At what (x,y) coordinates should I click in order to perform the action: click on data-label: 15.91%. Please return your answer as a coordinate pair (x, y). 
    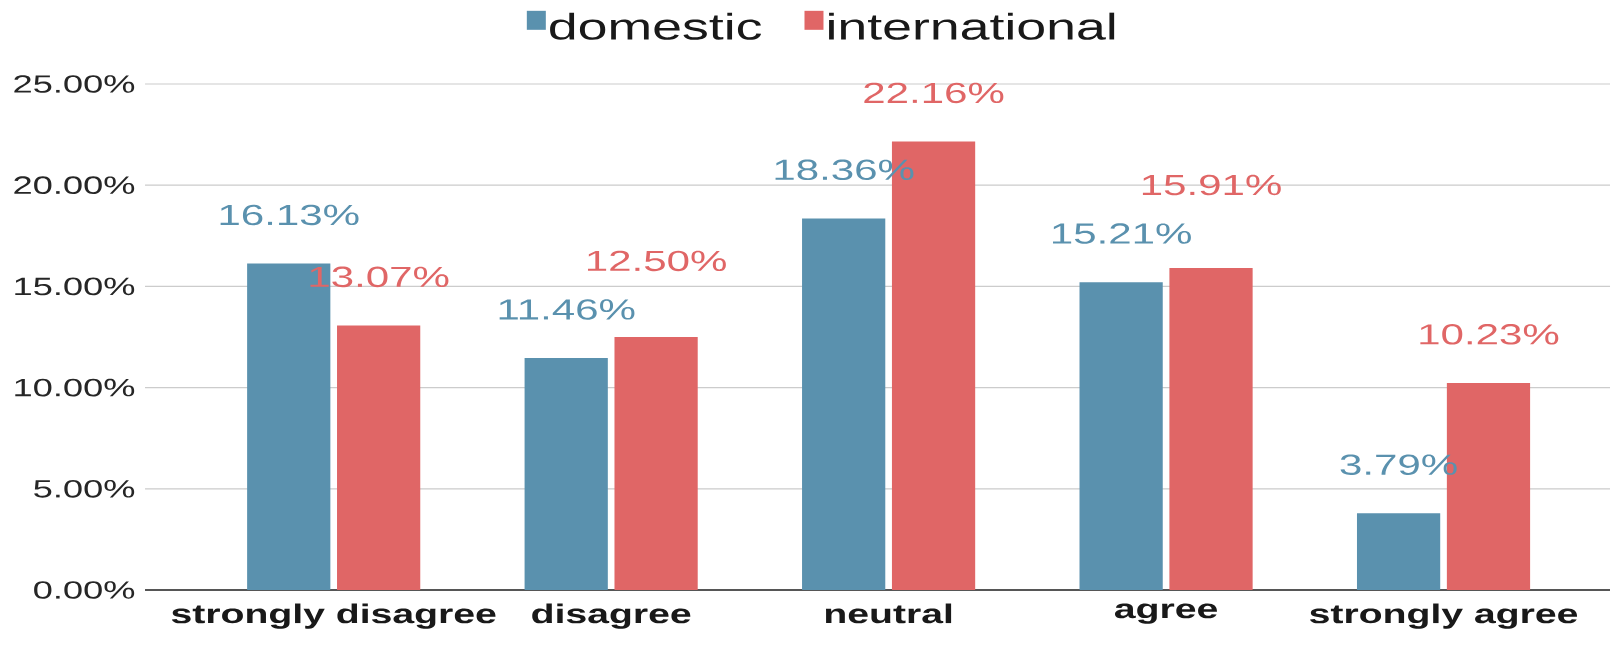
    Looking at the image, I should click on (1211, 185).